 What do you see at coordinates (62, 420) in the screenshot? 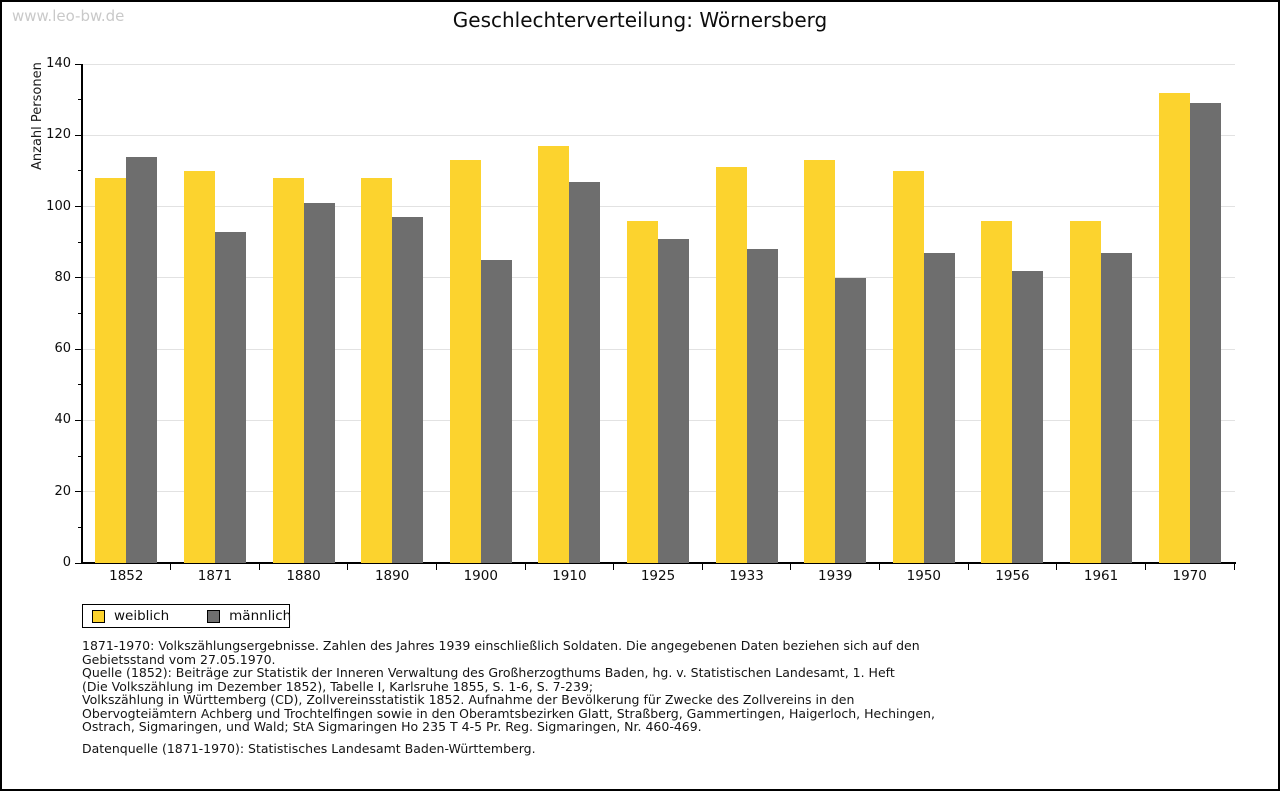
I see `y-tick-label: 40` at bounding box center [62, 420].